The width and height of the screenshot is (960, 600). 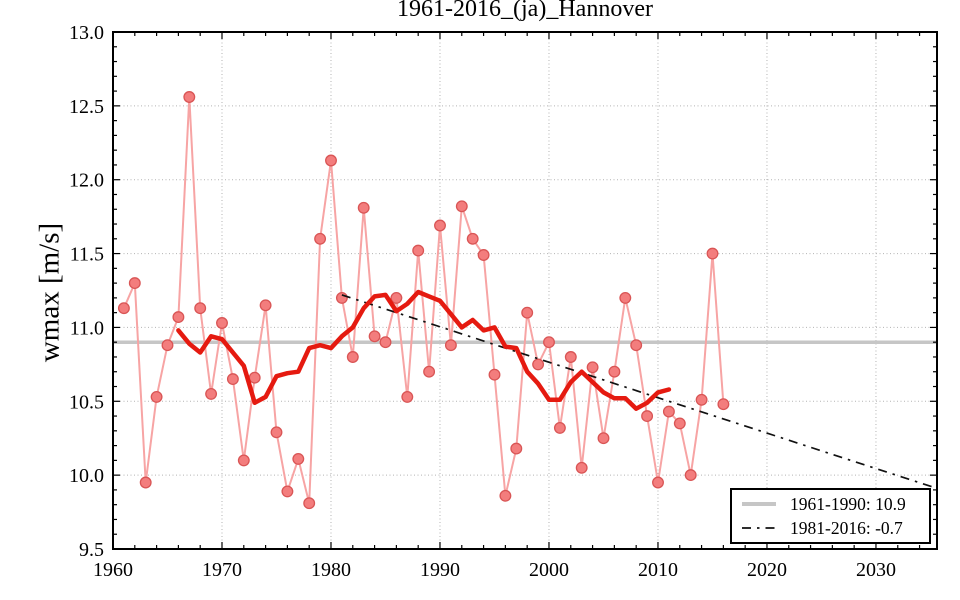 I want to click on legend-label-trend: 1981-2016: -0.7, so click(x=846, y=527).